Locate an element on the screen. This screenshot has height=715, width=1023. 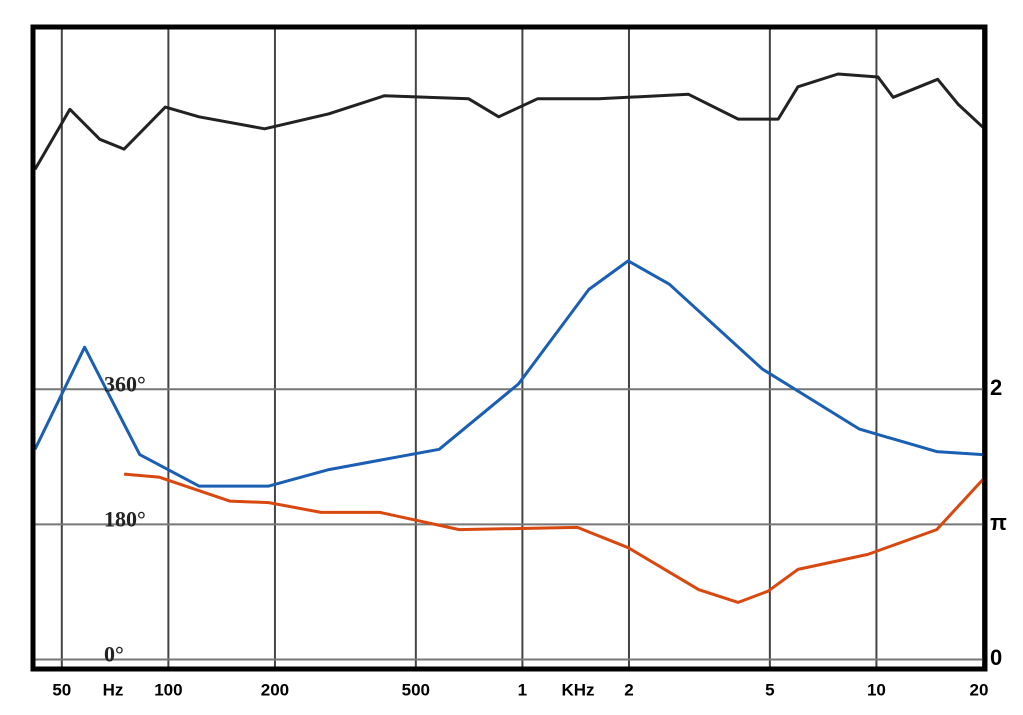
x-tick-label: 1 is located at coordinates (522, 689).